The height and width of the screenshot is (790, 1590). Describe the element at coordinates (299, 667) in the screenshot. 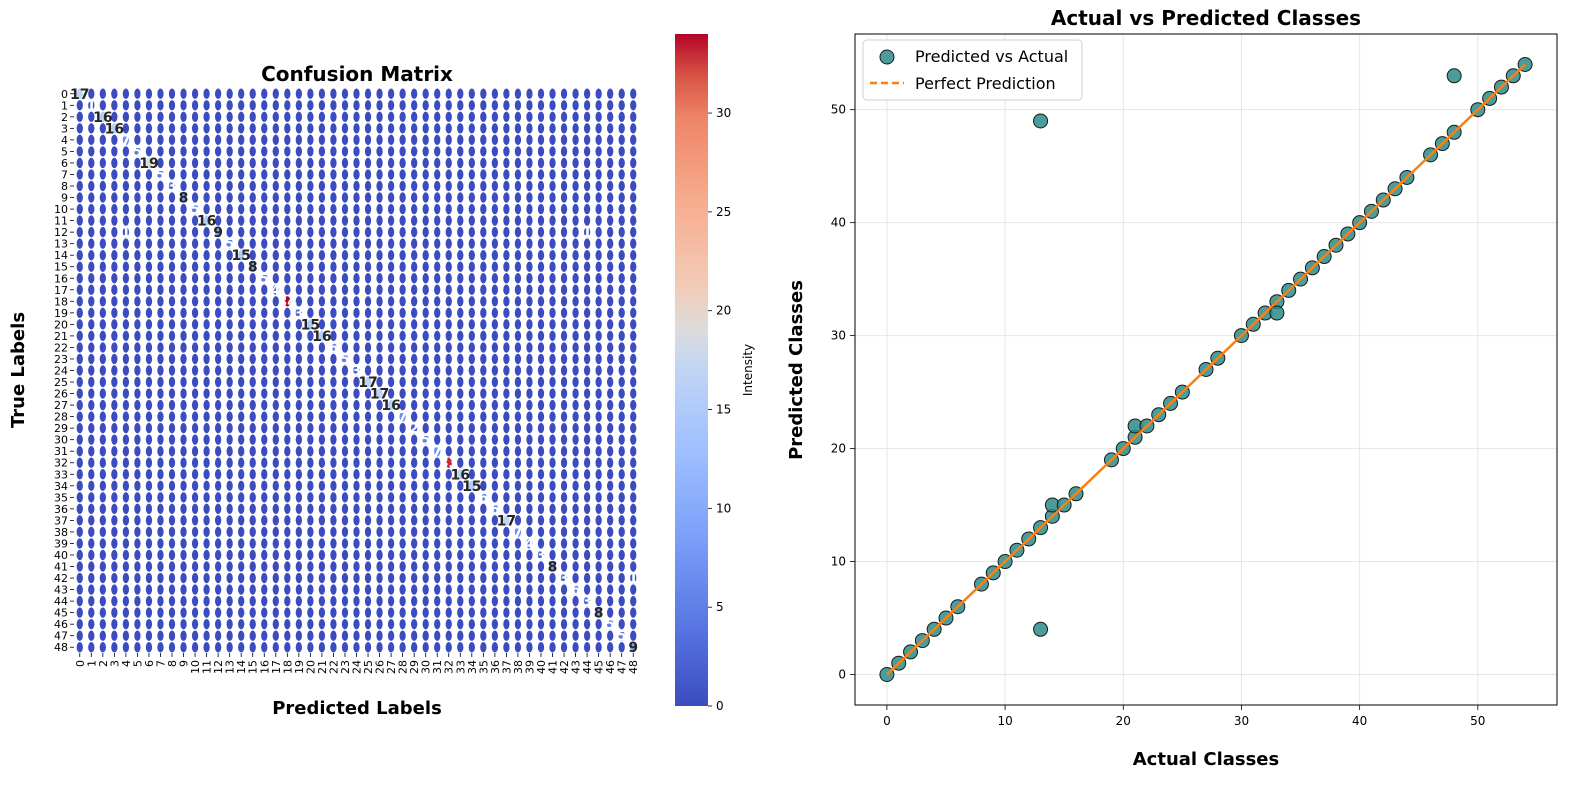

I see `x-tick-label: 19` at that location.